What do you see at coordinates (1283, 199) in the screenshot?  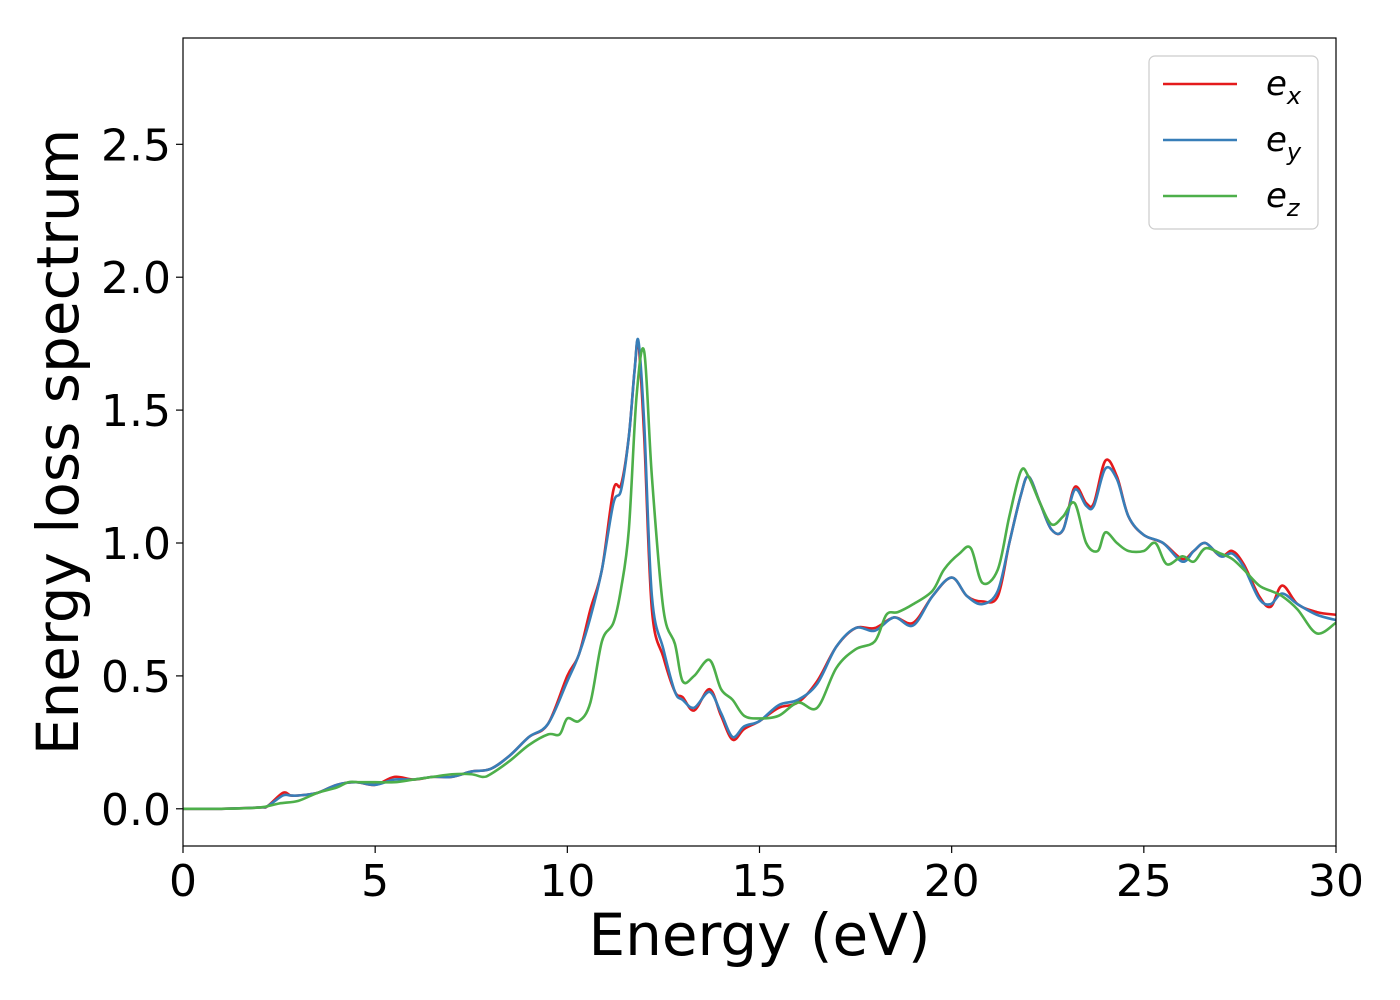 I see `legend-label-z: ez` at bounding box center [1283, 199].